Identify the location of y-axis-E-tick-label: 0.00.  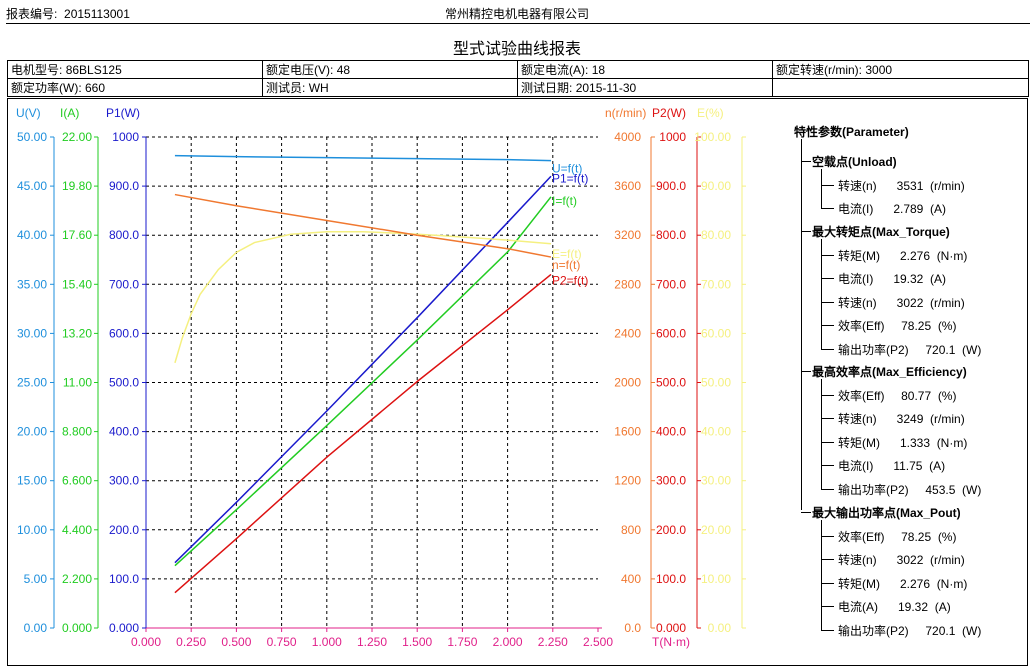
(720, 628).